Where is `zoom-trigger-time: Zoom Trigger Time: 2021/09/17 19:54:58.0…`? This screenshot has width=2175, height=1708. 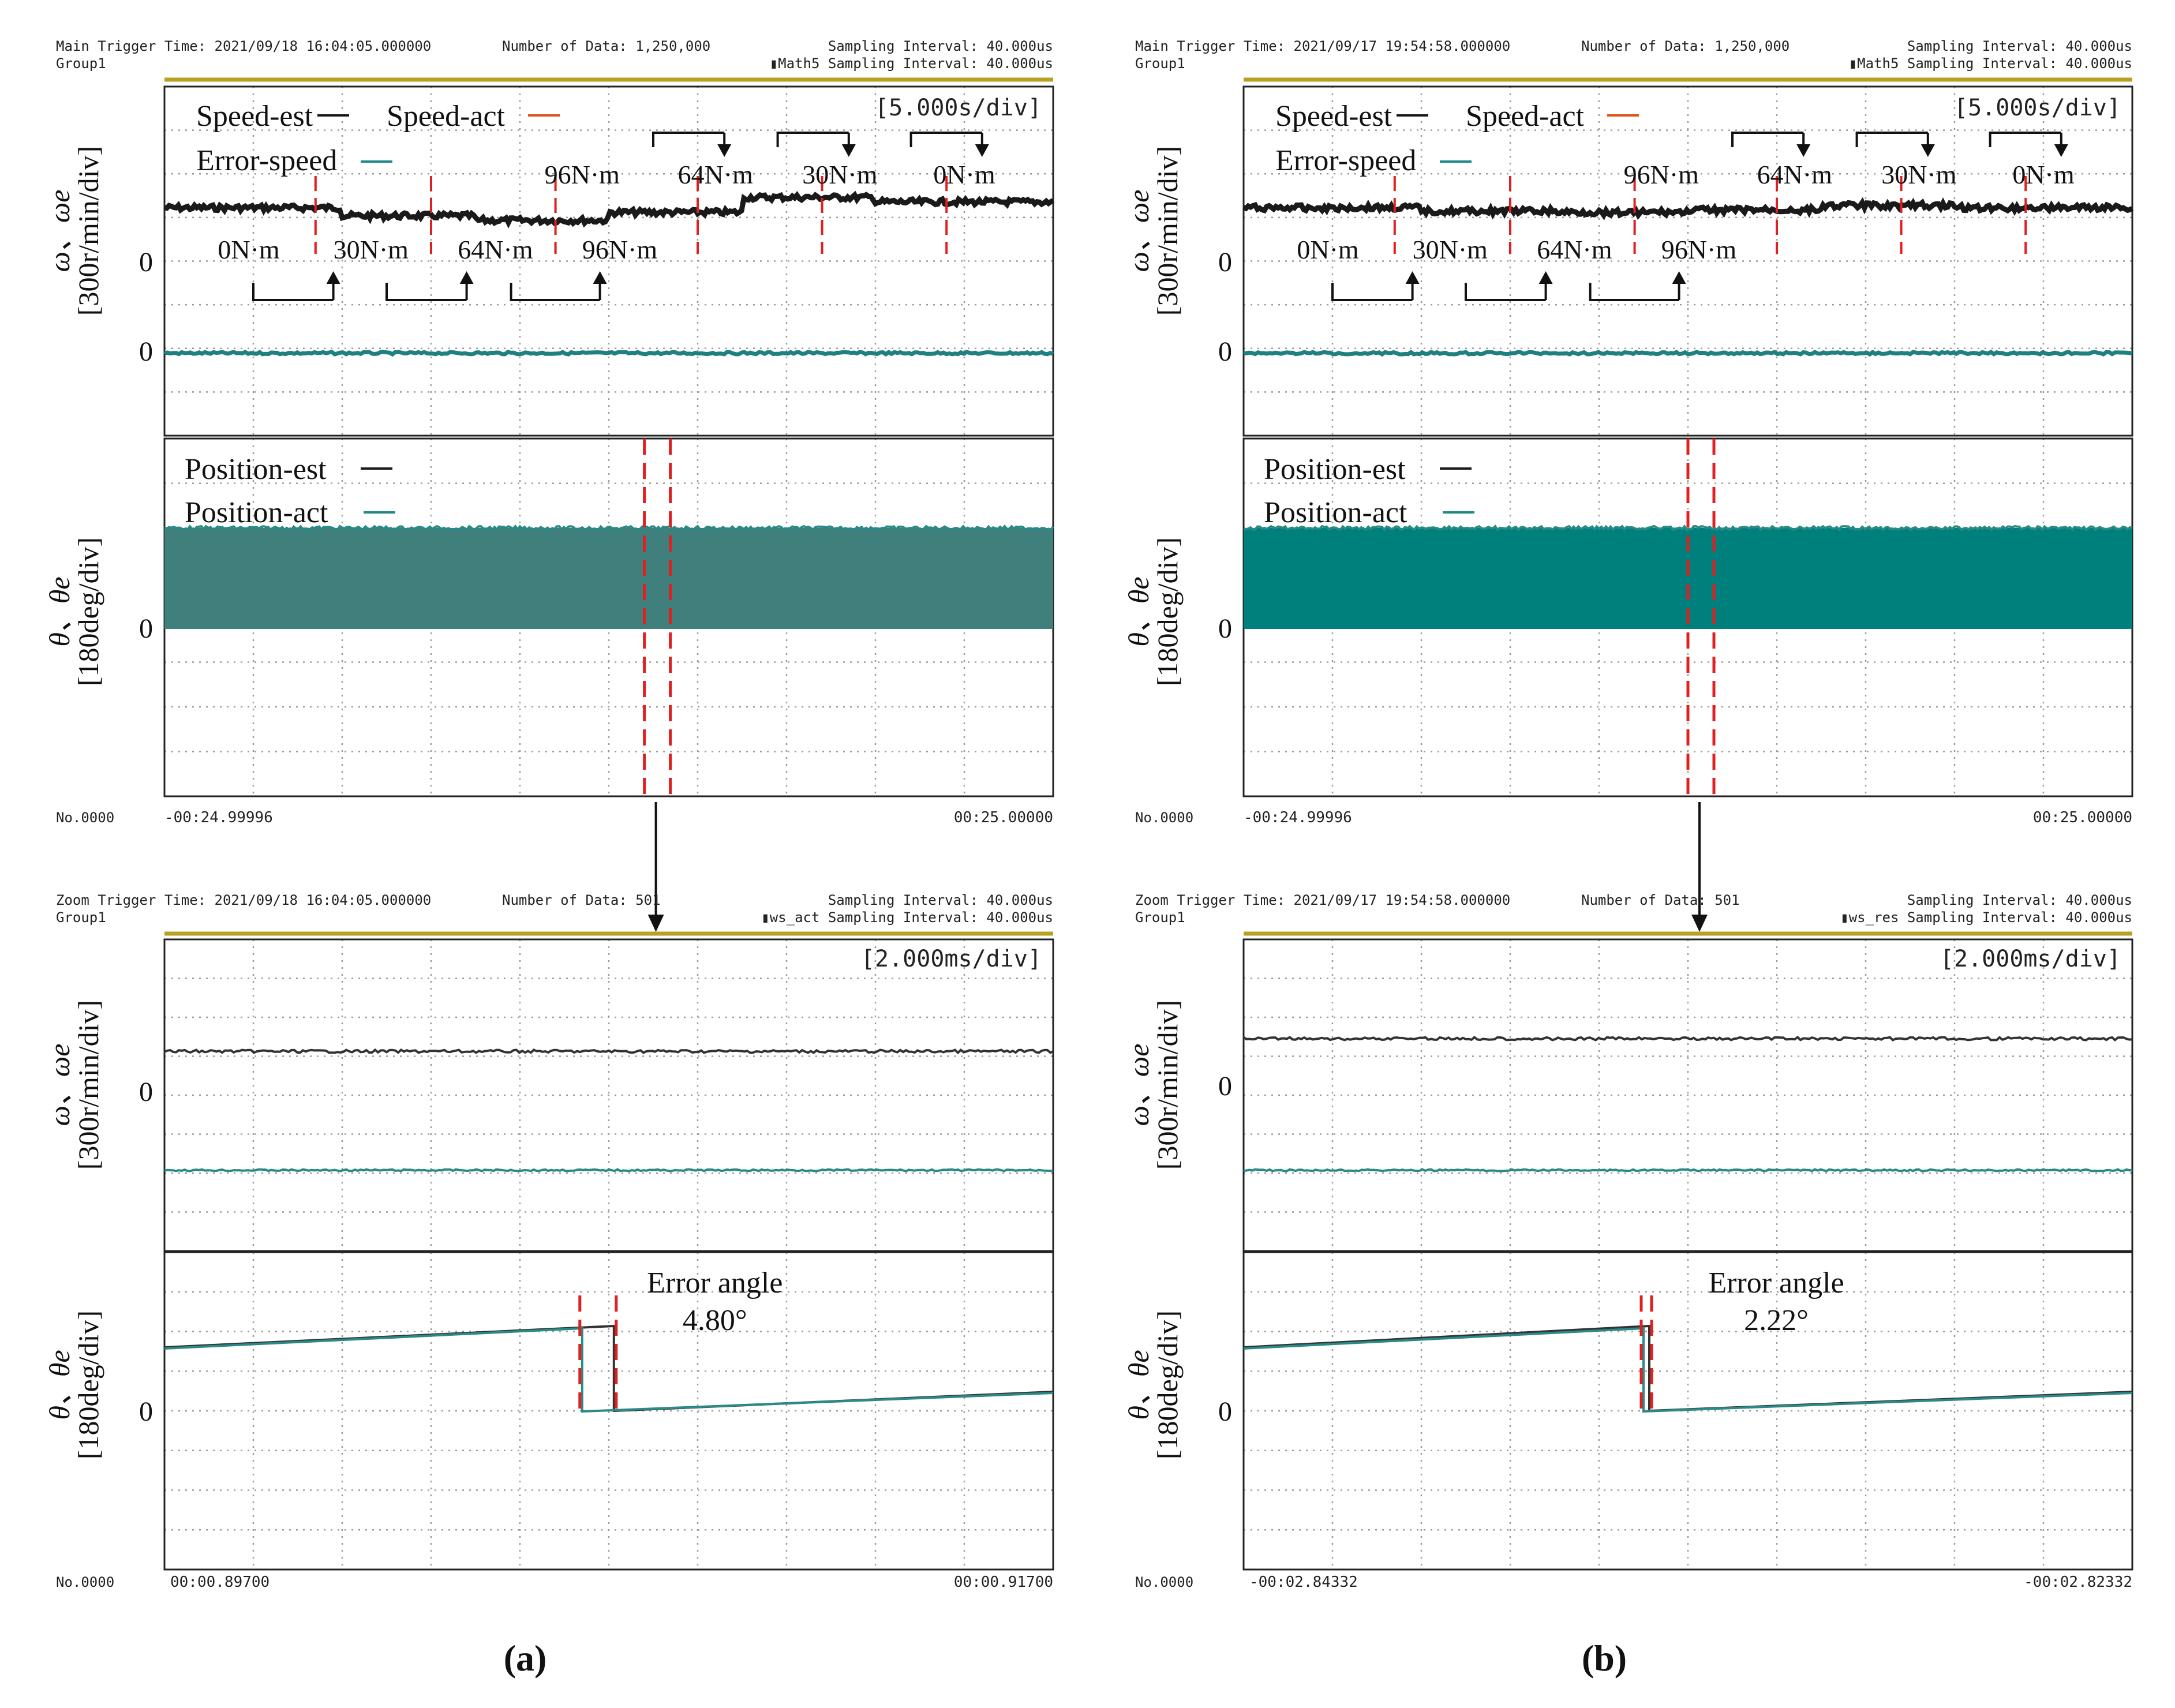 zoom-trigger-time: Zoom Trigger Time: 2021/09/17 19:54:58.0… is located at coordinates (1322, 900).